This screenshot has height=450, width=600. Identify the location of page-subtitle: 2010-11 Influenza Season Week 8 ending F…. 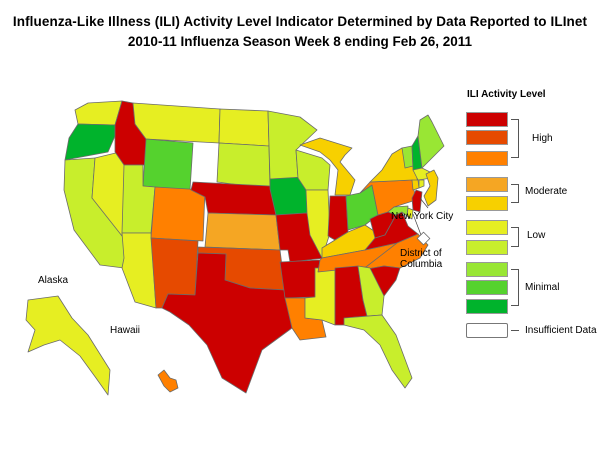
(300, 41).